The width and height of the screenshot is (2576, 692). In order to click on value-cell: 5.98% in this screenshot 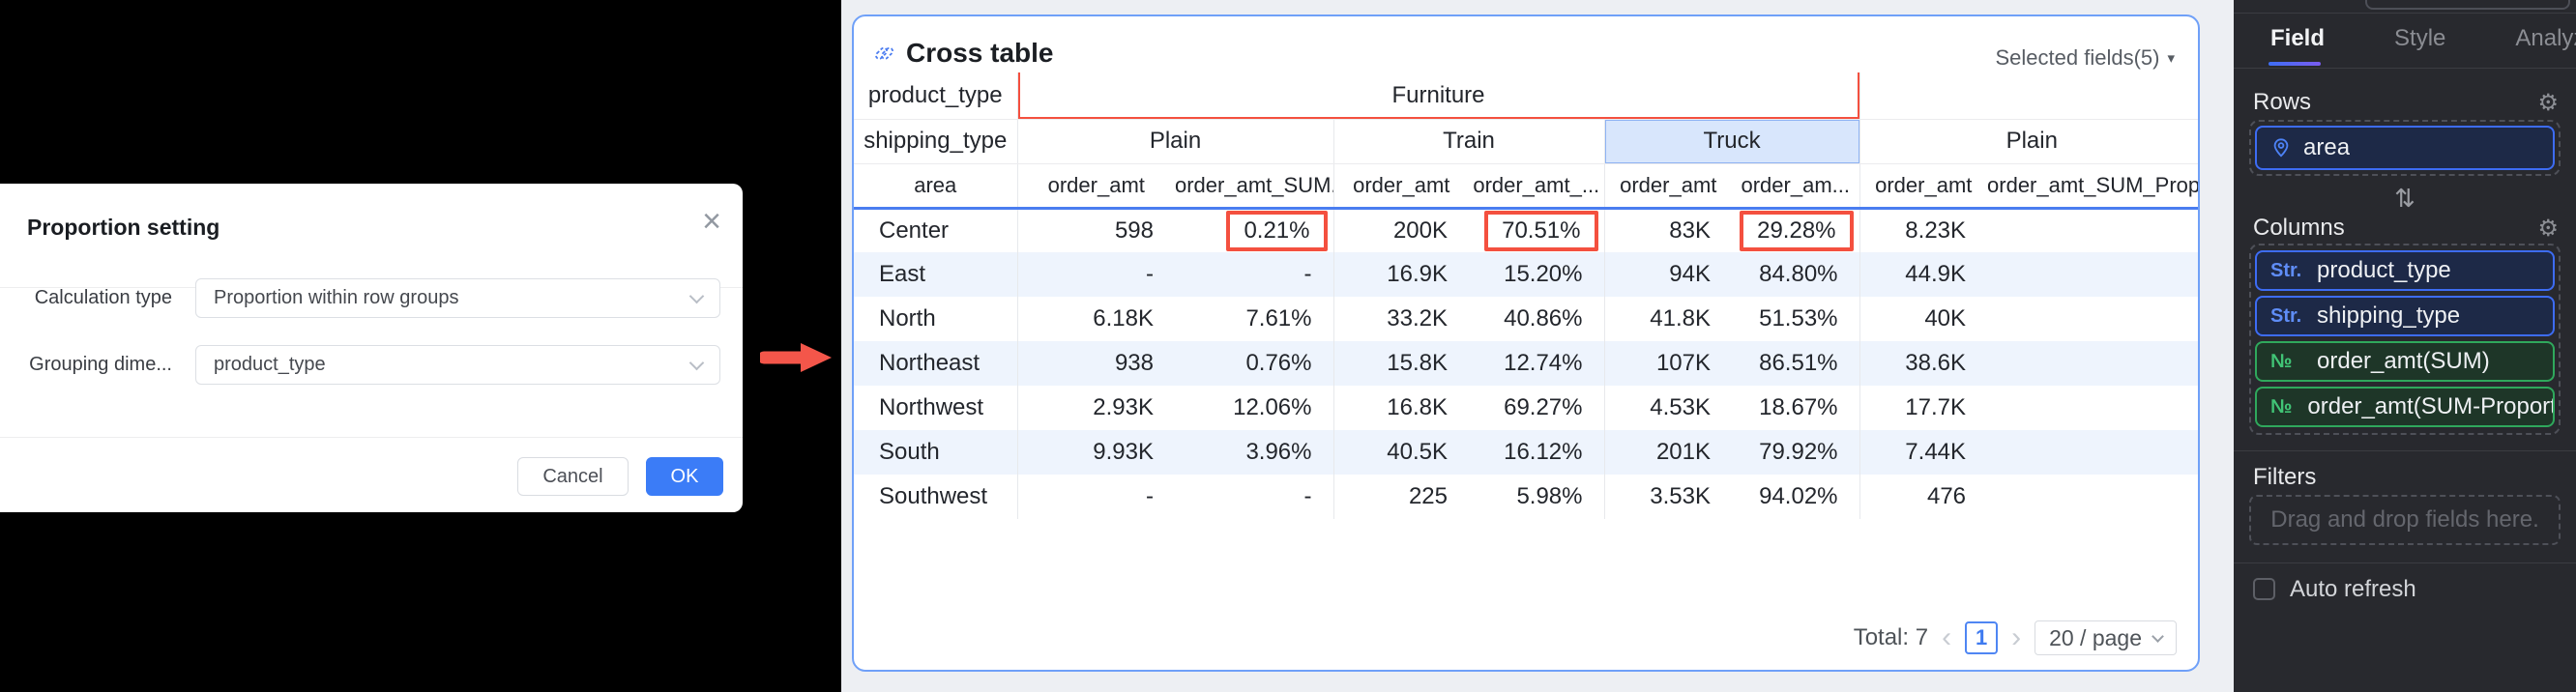, I will do `click(1537, 497)`.